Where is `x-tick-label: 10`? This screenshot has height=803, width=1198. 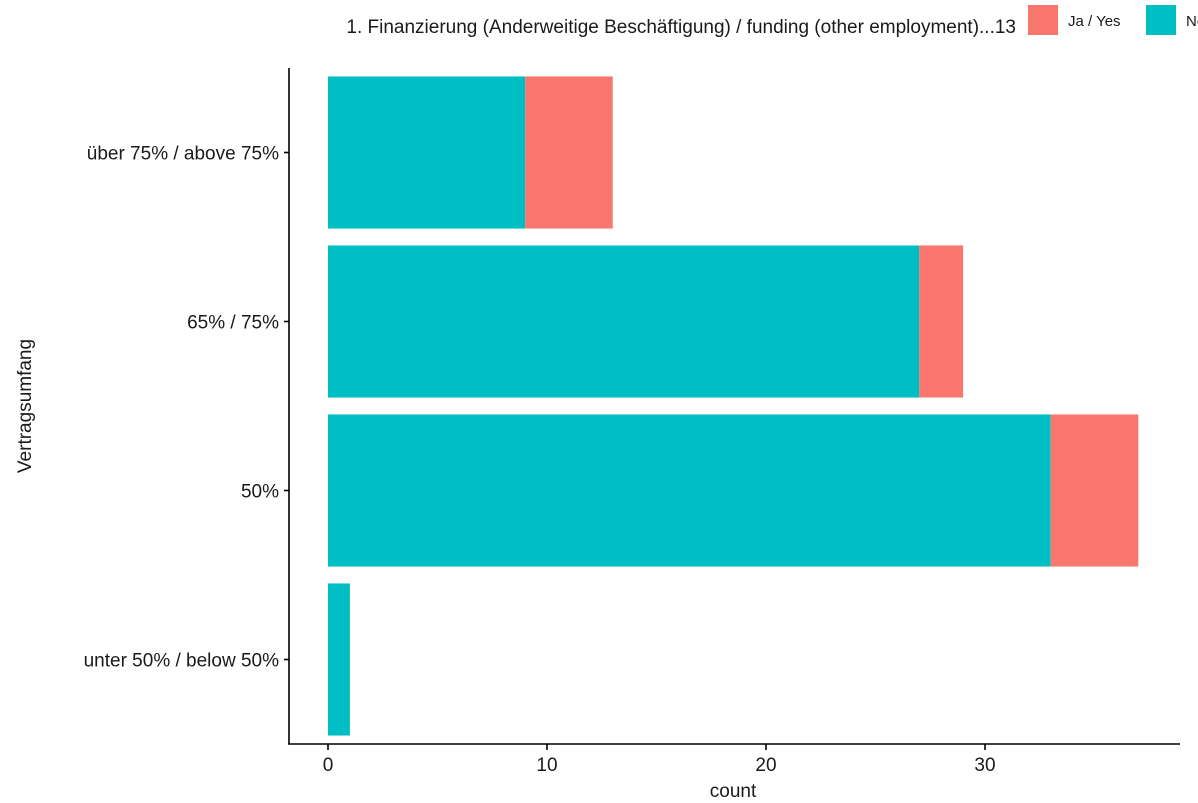
x-tick-label: 10 is located at coordinates (546, 765).